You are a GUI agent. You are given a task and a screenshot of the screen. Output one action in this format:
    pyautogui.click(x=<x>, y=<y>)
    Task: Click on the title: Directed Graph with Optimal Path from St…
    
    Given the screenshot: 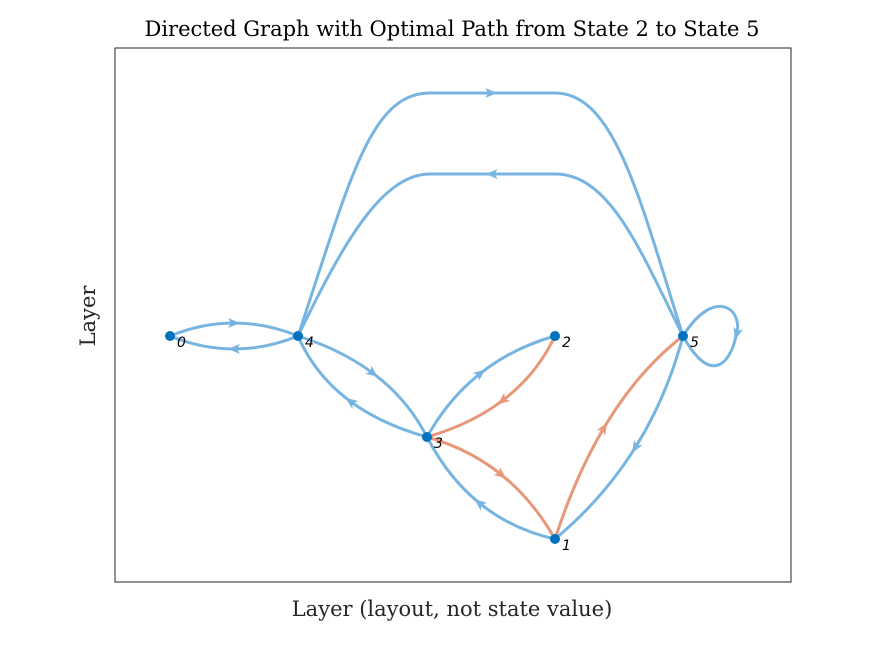 What is the action you would take?
    pyautogui.click(x=451, y=29)
    